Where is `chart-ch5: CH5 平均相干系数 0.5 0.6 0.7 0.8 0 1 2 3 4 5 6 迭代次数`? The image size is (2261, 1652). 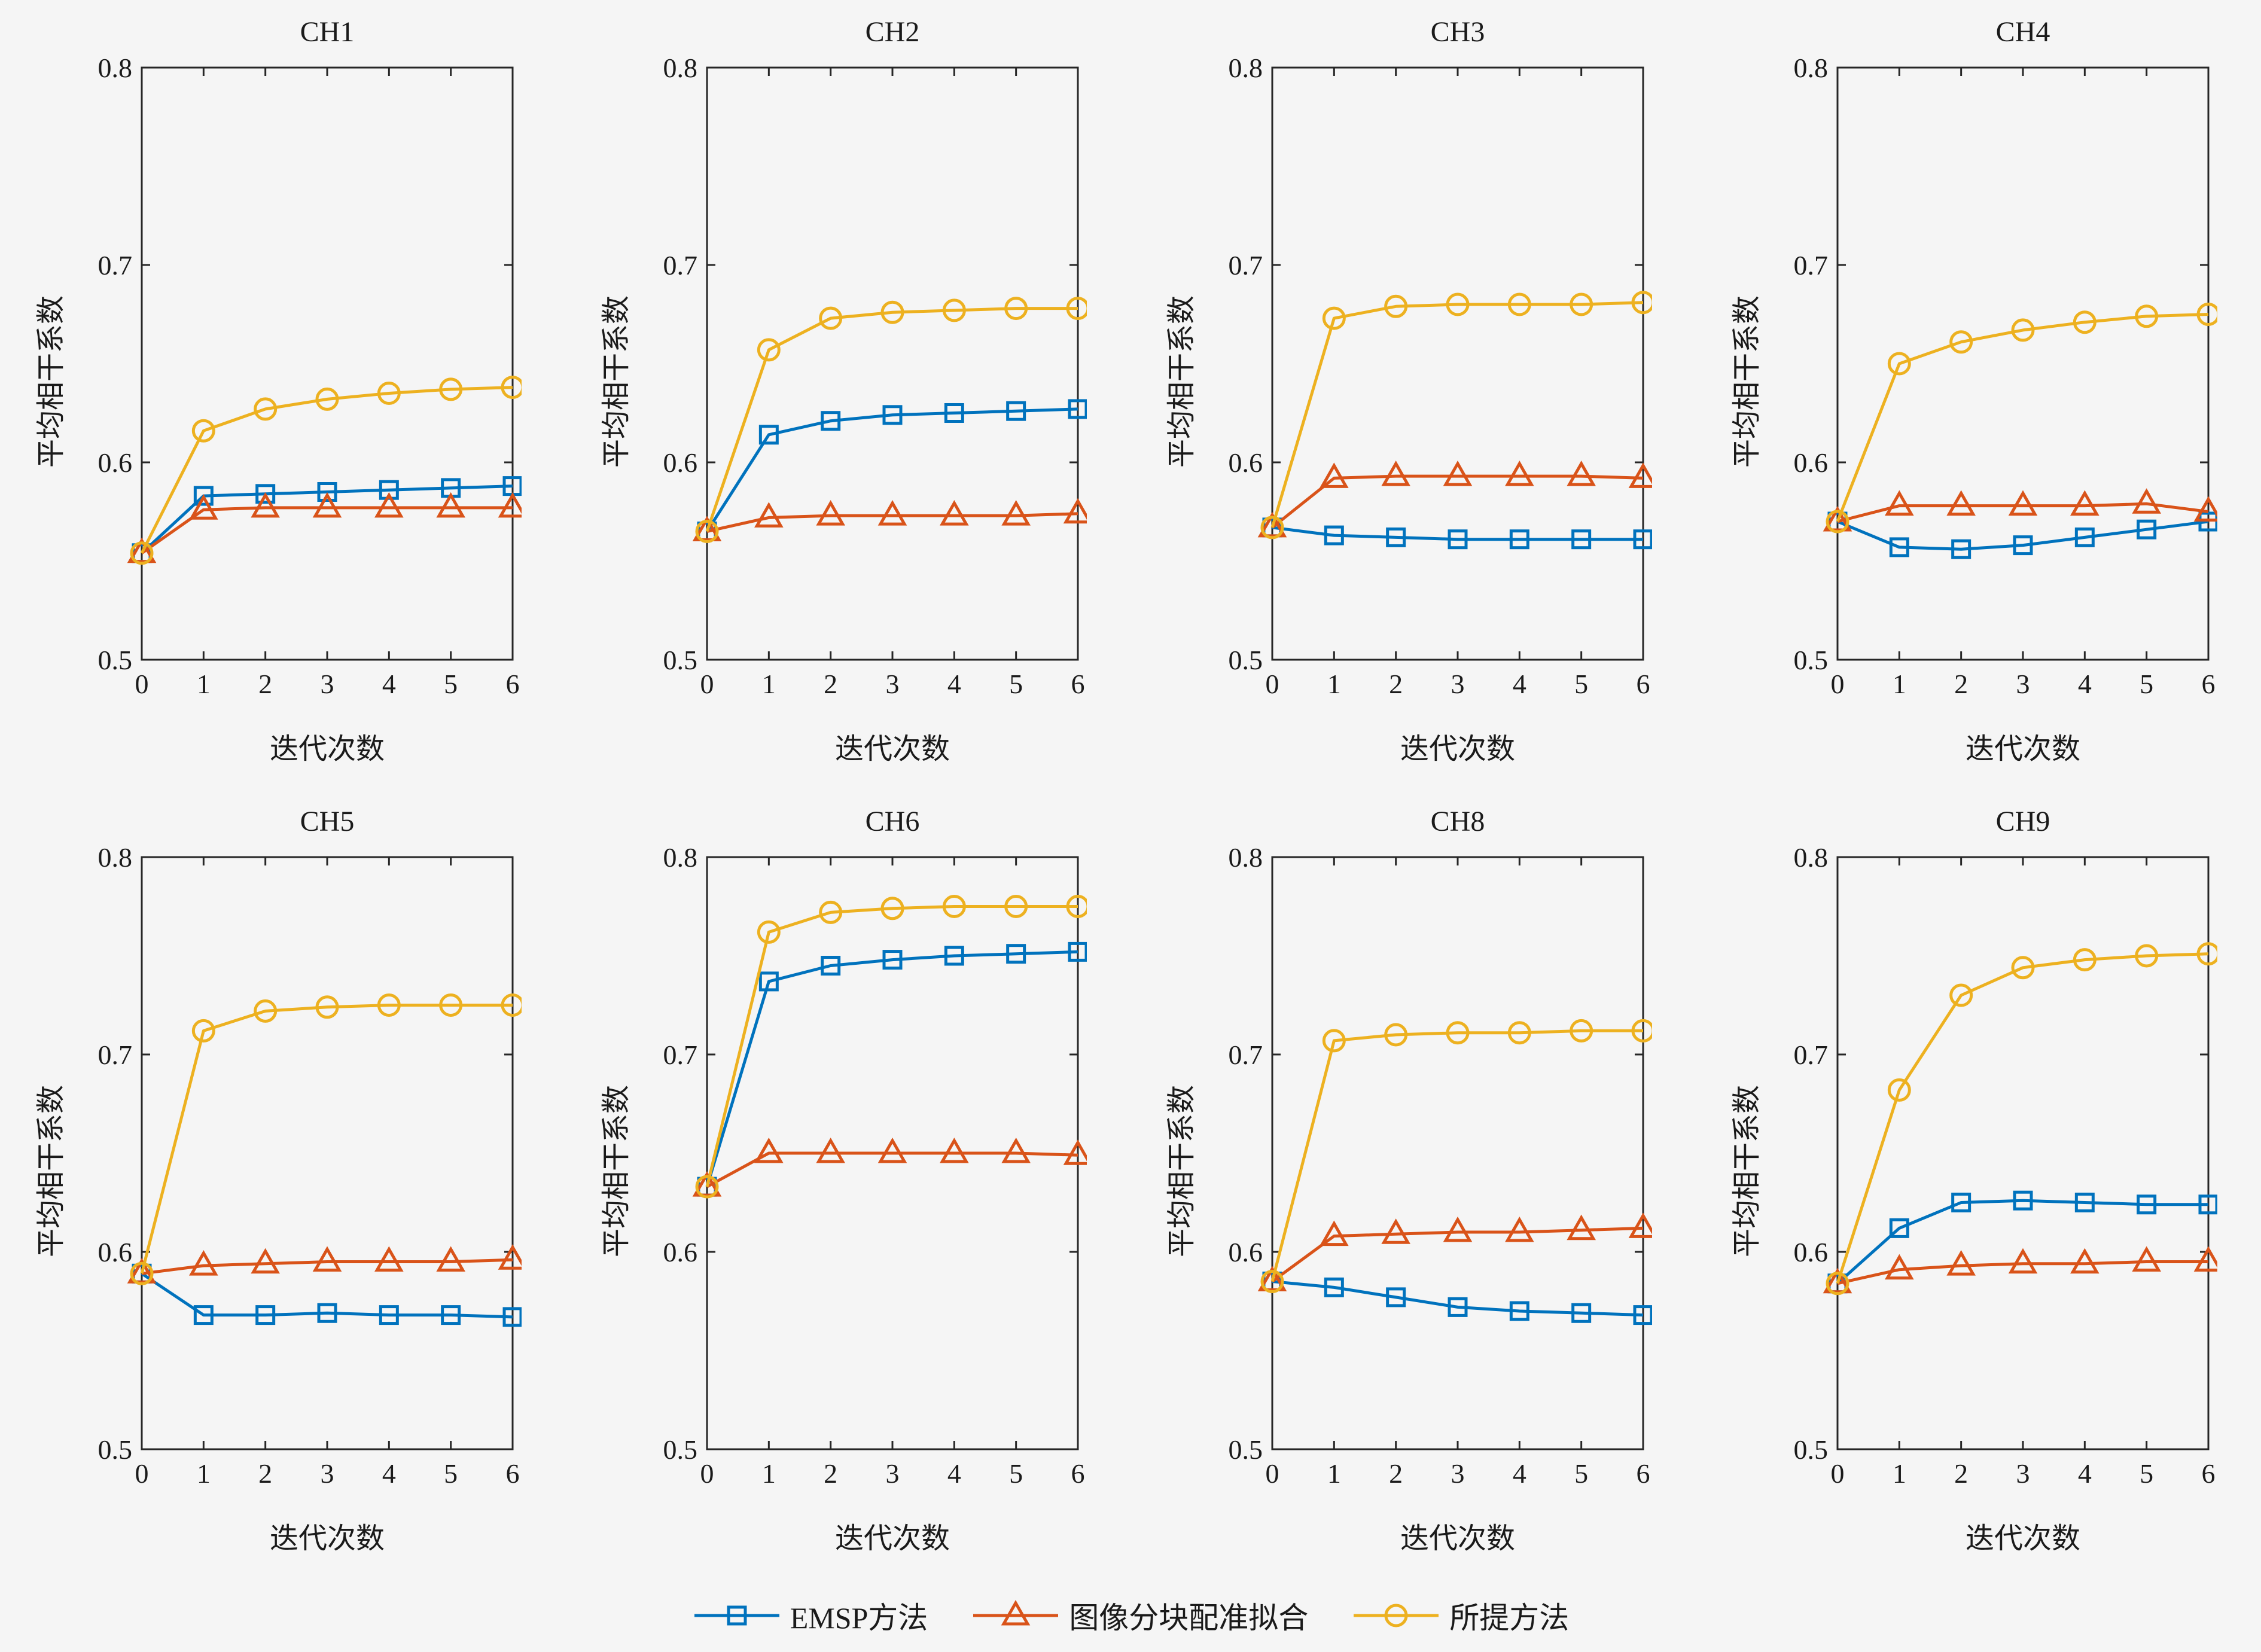
chart-ch5: CH5 平均相干系数 0.5 0.6 0.7 0.8 0 1 2 3 4 5 6 迭代次数 is located at coordinates (282, 1184).